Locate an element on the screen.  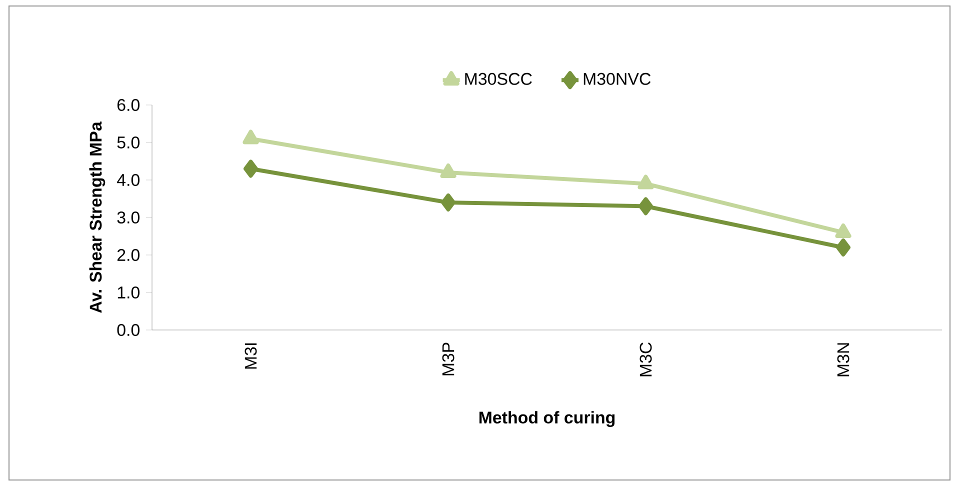
x-tick-label: M3N is located at coordinates (843, 359).